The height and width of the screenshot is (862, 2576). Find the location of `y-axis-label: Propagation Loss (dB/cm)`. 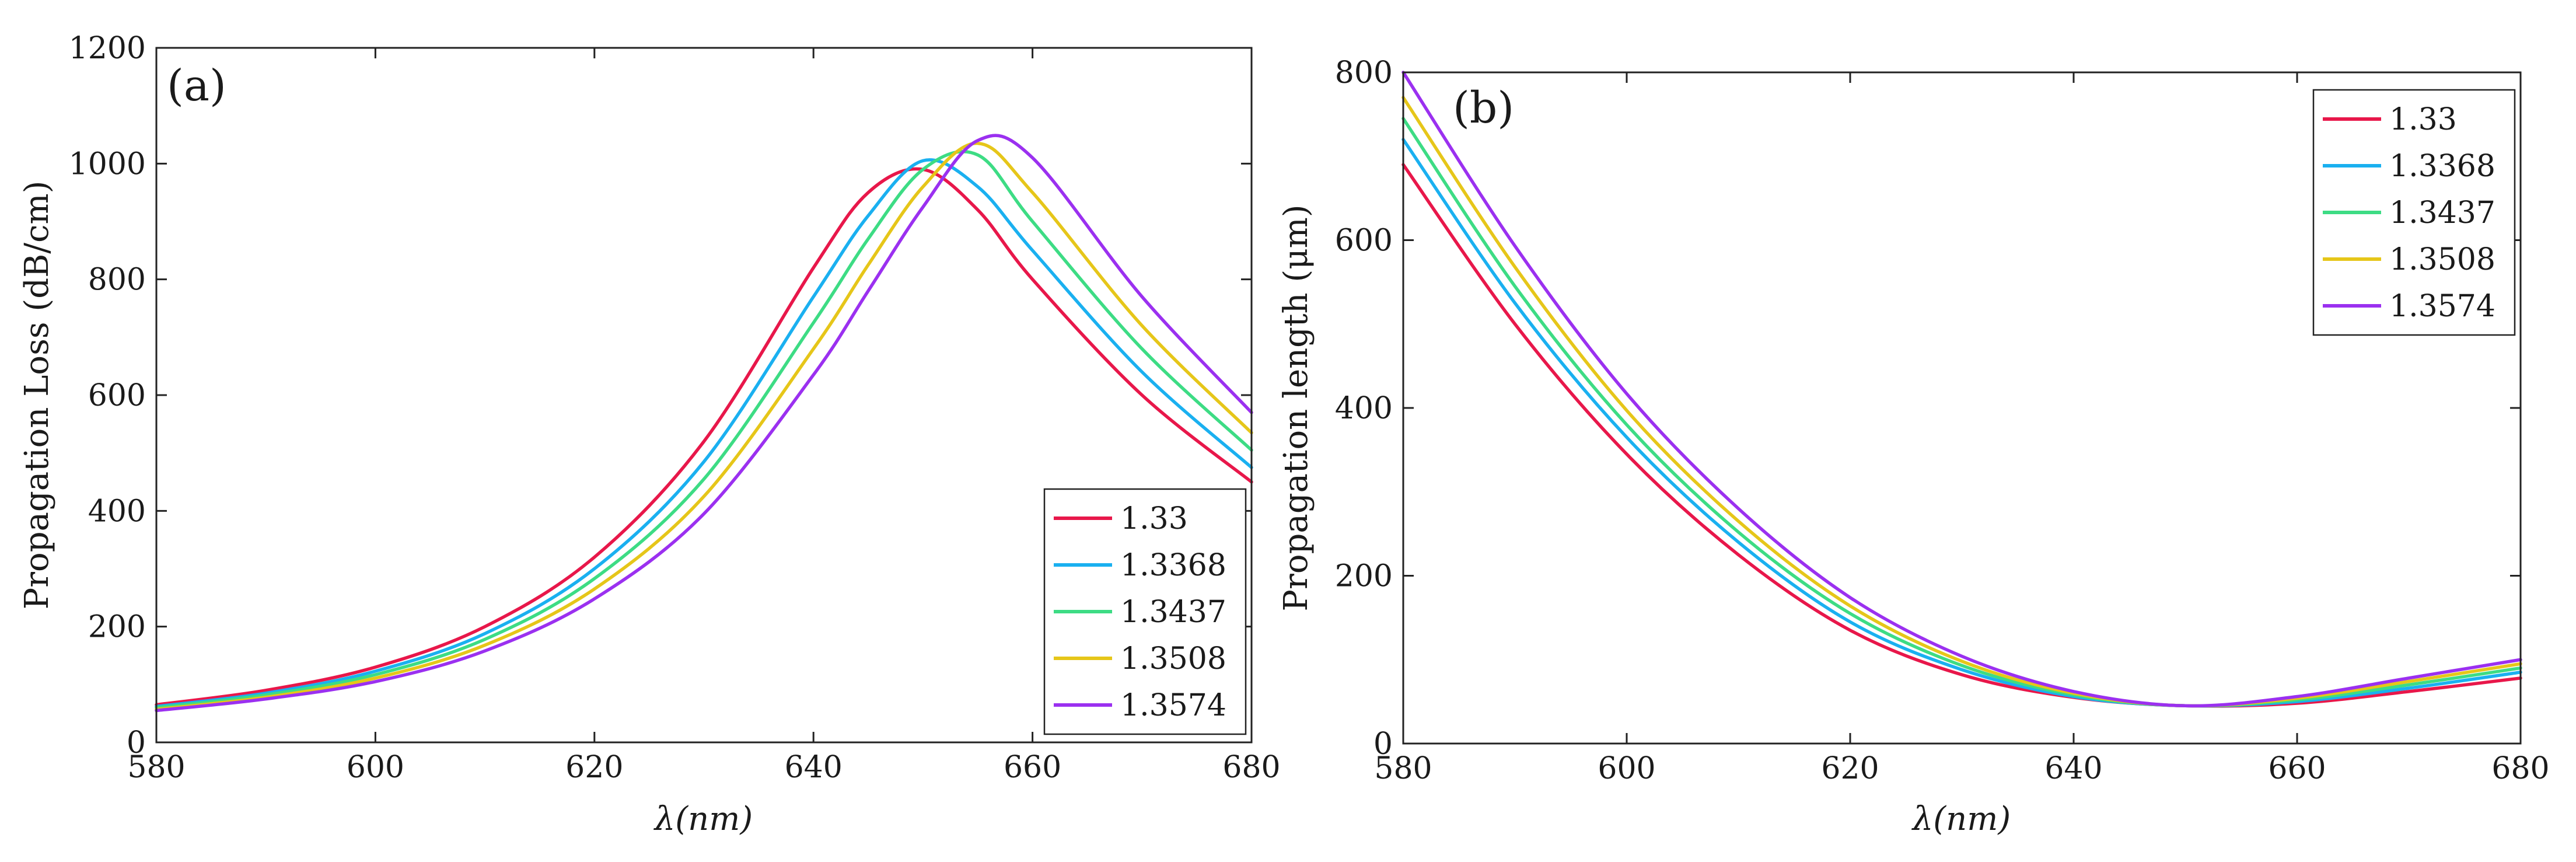

y-axis-label: Propagation Loss (dB/cm) is located at coordinates (37, 395).